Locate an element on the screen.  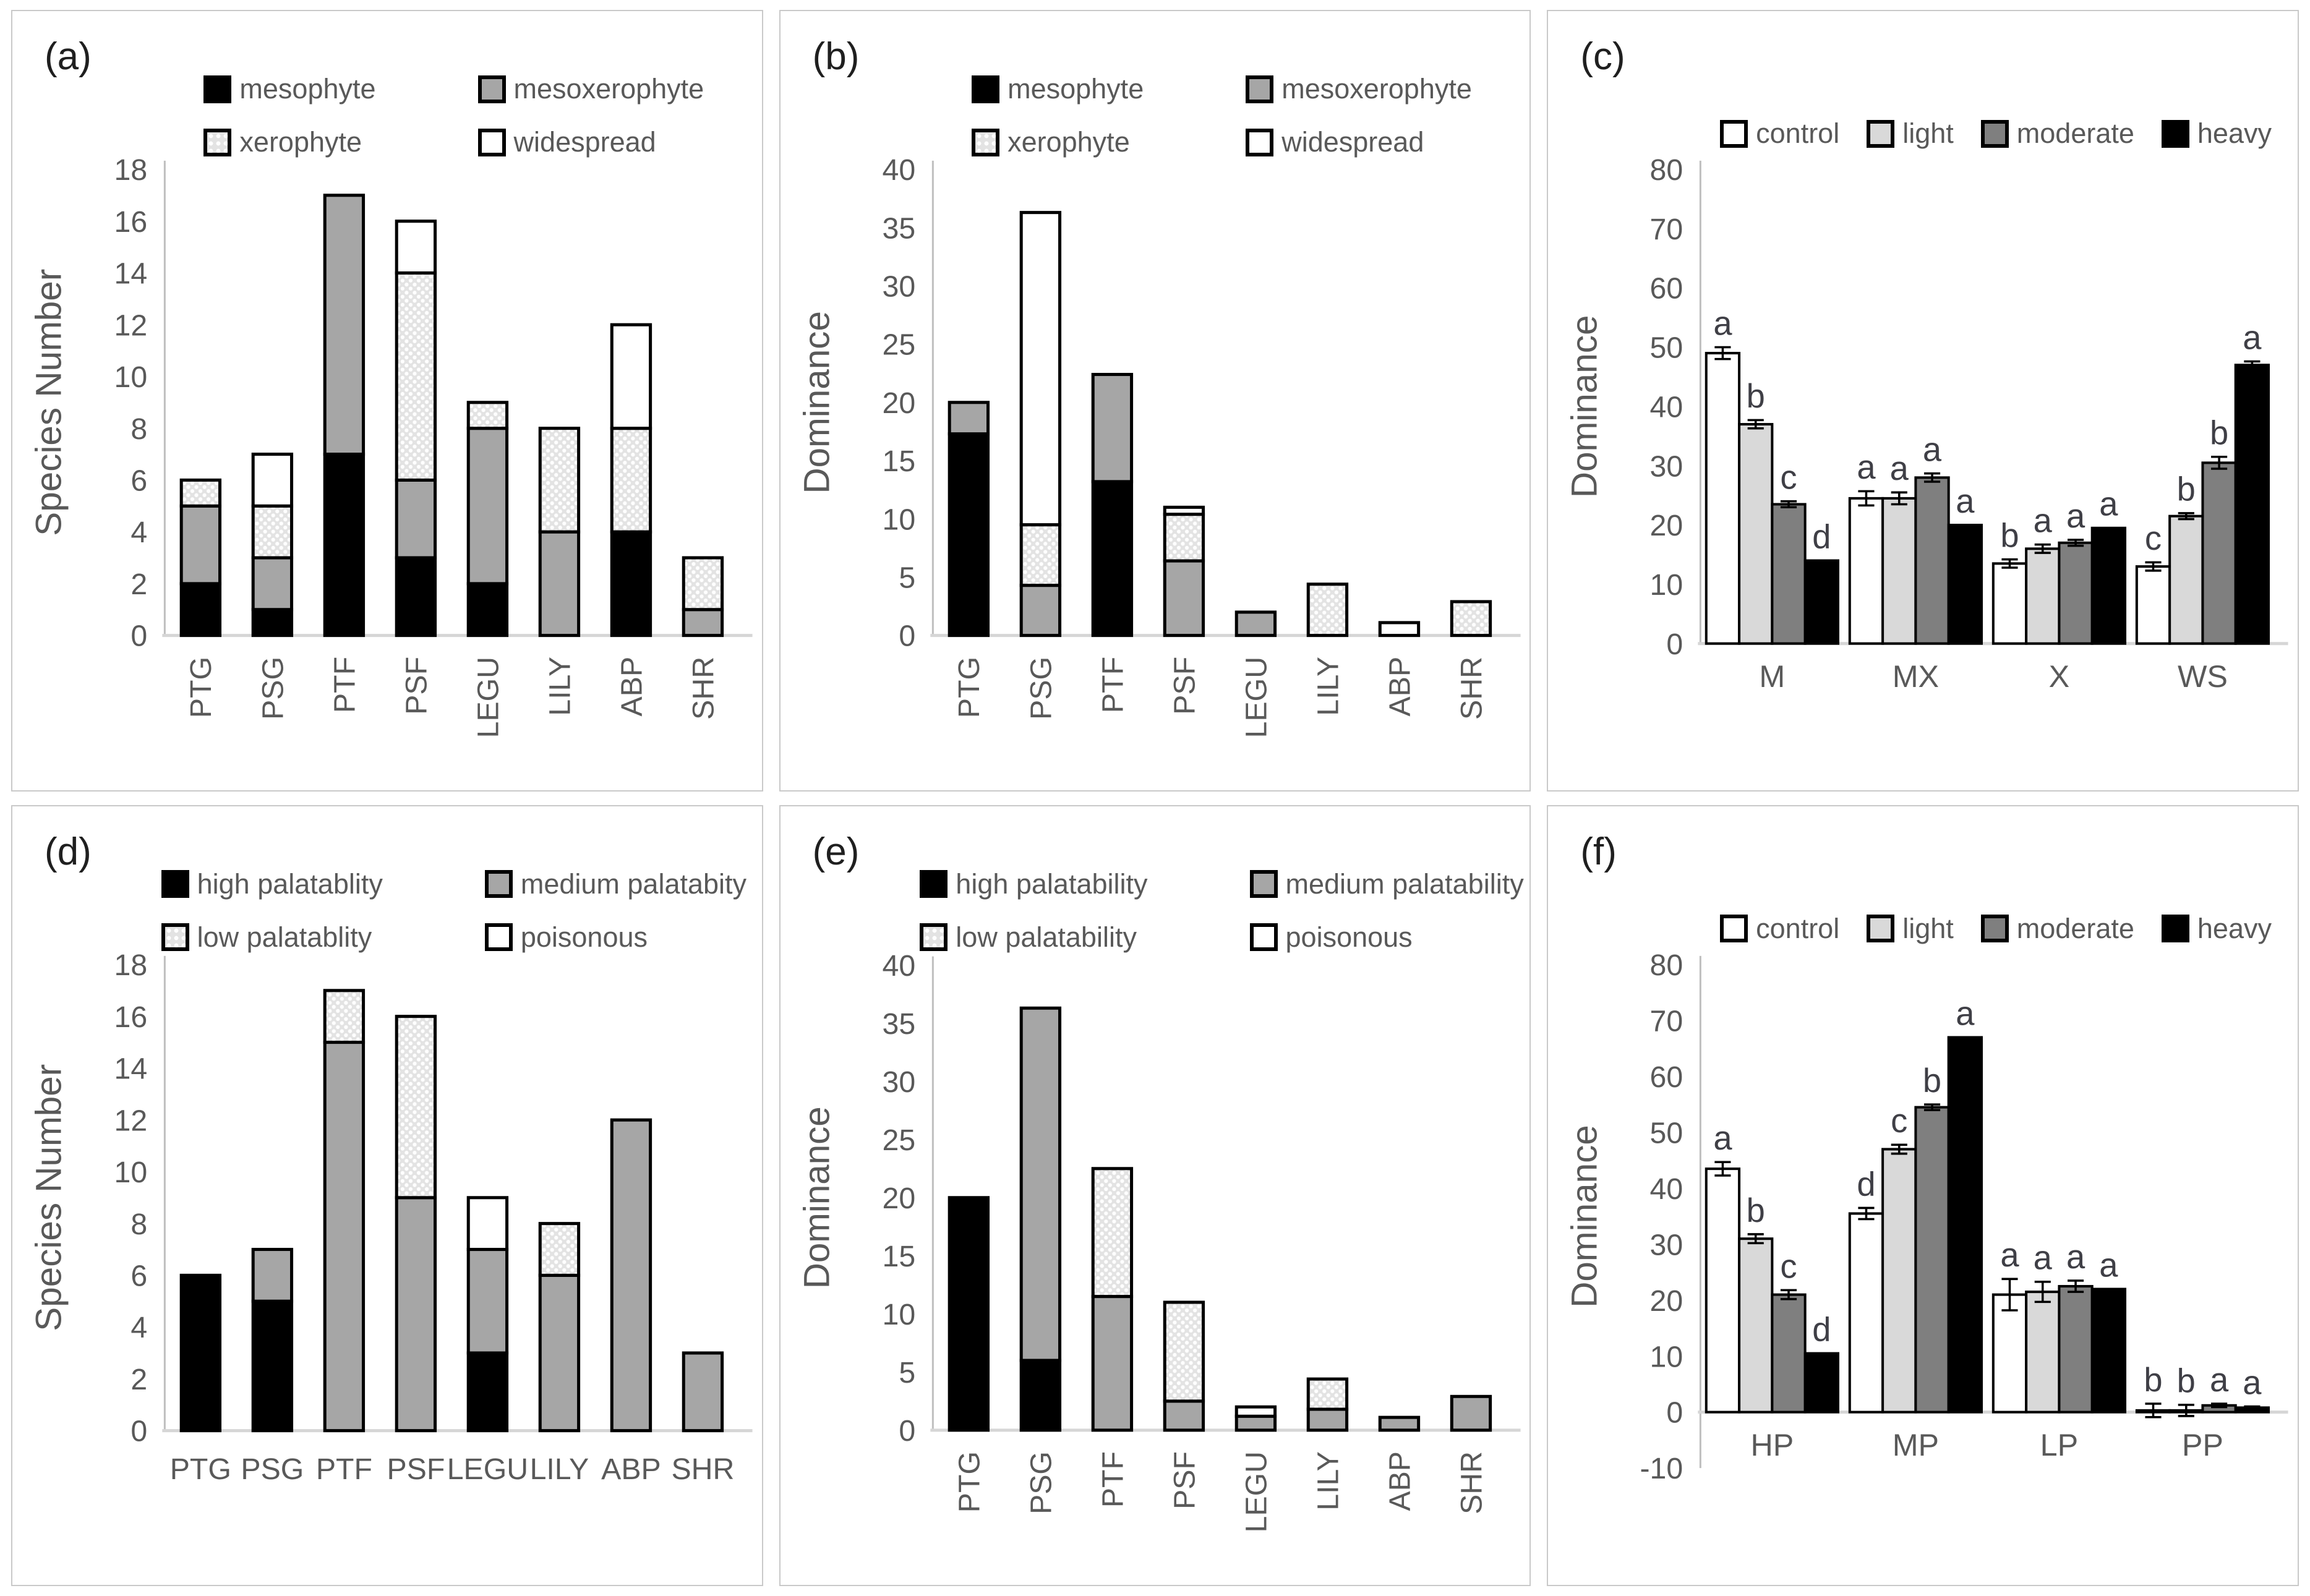
legend-item-medium-palatabity: medium palatabity is located at coordinates (615, 884).